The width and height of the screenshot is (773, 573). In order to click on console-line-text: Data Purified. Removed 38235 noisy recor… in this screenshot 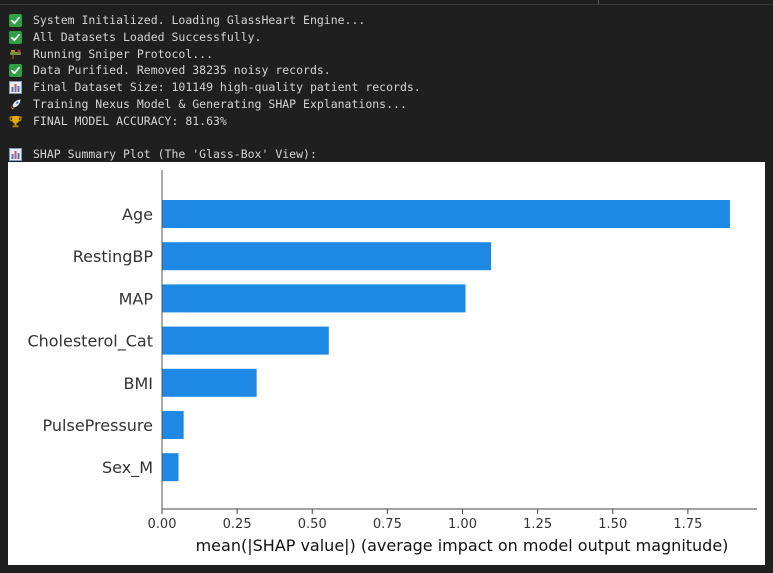, I will do `click(182, 70)`.